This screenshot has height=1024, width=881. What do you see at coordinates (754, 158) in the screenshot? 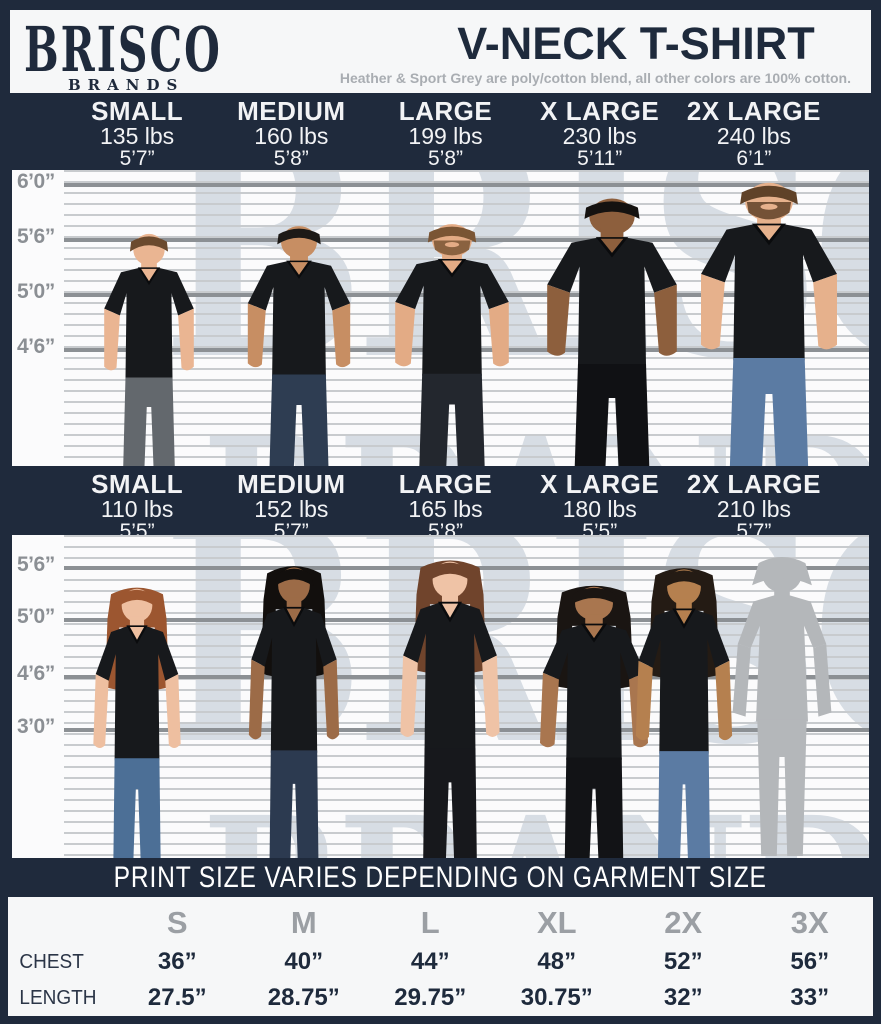
I see `size-height: 6’1”` at bounding box center [754, 158].